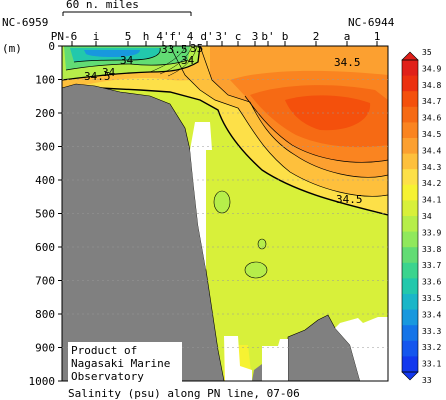 The width and height of the screenshot is (446, 400). What do you see at coordinates (128, 36) in the screenshot?
I see `station-label: 5` at bounding box center [128, 36].